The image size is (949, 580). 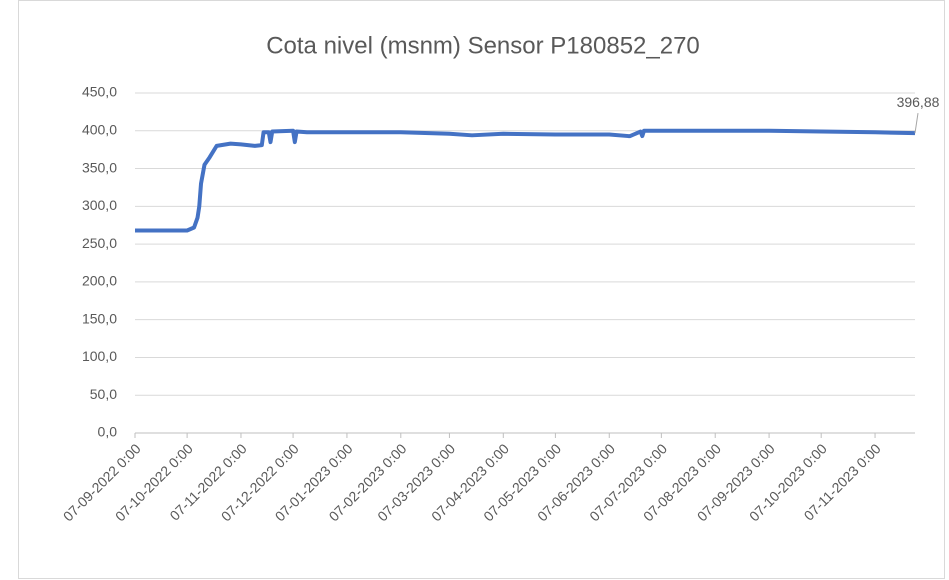 What do you see at coordinates (99, 318) in the screenshot?
I see `y-tick-label: 150,0` at bounding box center [99, 318].